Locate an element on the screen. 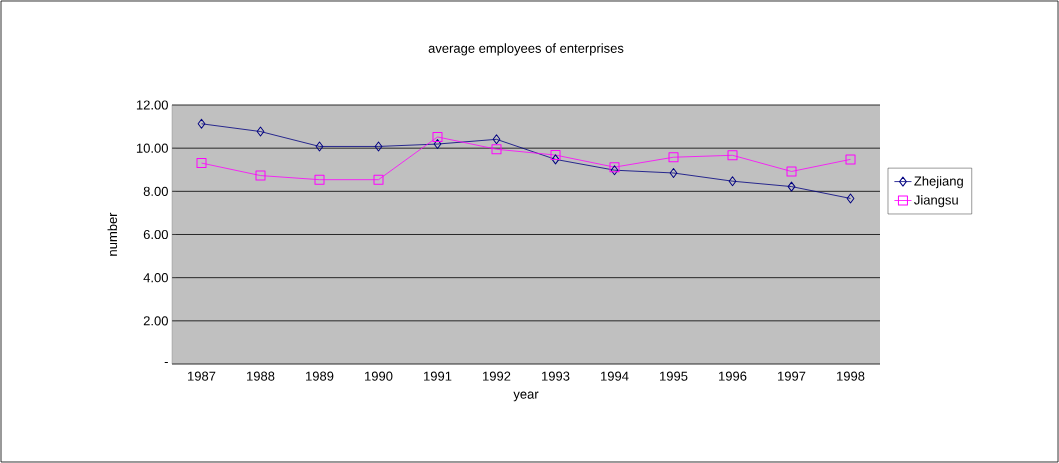 Image resolution: width=1059 pixels, height=463 pixels. y-tick-label: - is located at coordinates (166, 363).